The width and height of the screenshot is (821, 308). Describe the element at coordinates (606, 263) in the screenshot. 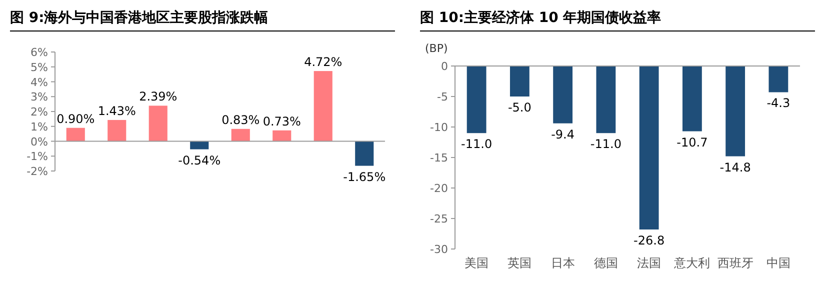

I see `x-tick-label: 德国` at that location.